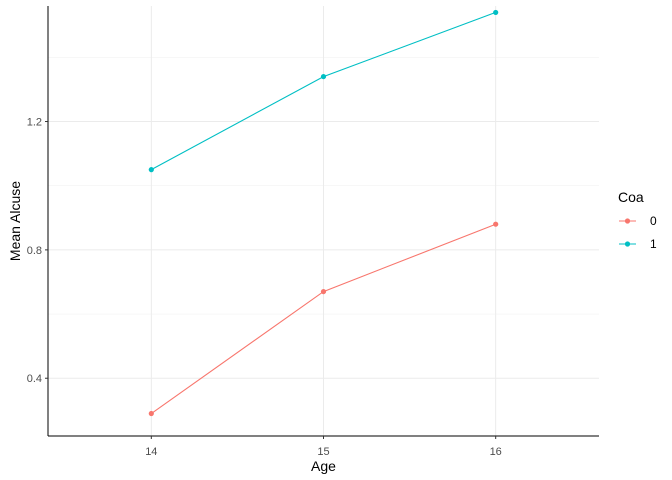  What do you see at coordinates (653, 244) in the screenshot?
I see `legend-label: 1` at bounding box center [653, 244].